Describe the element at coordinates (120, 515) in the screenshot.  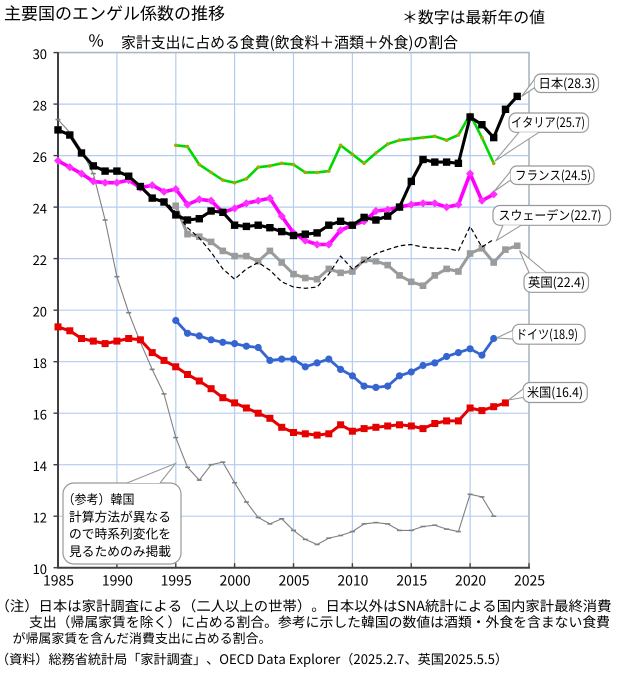
I see `svg-text: 計算方法が異なる` at that location.